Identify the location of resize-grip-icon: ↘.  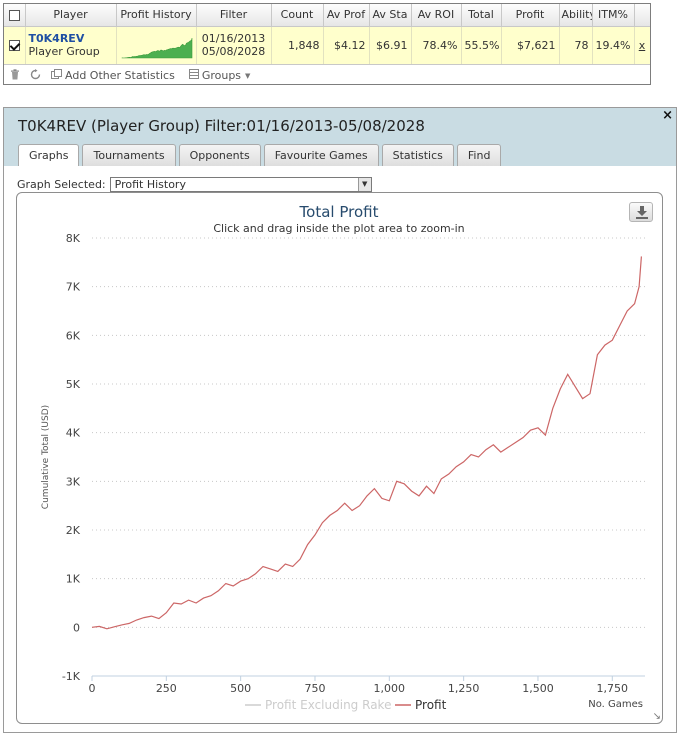
(656, 716).